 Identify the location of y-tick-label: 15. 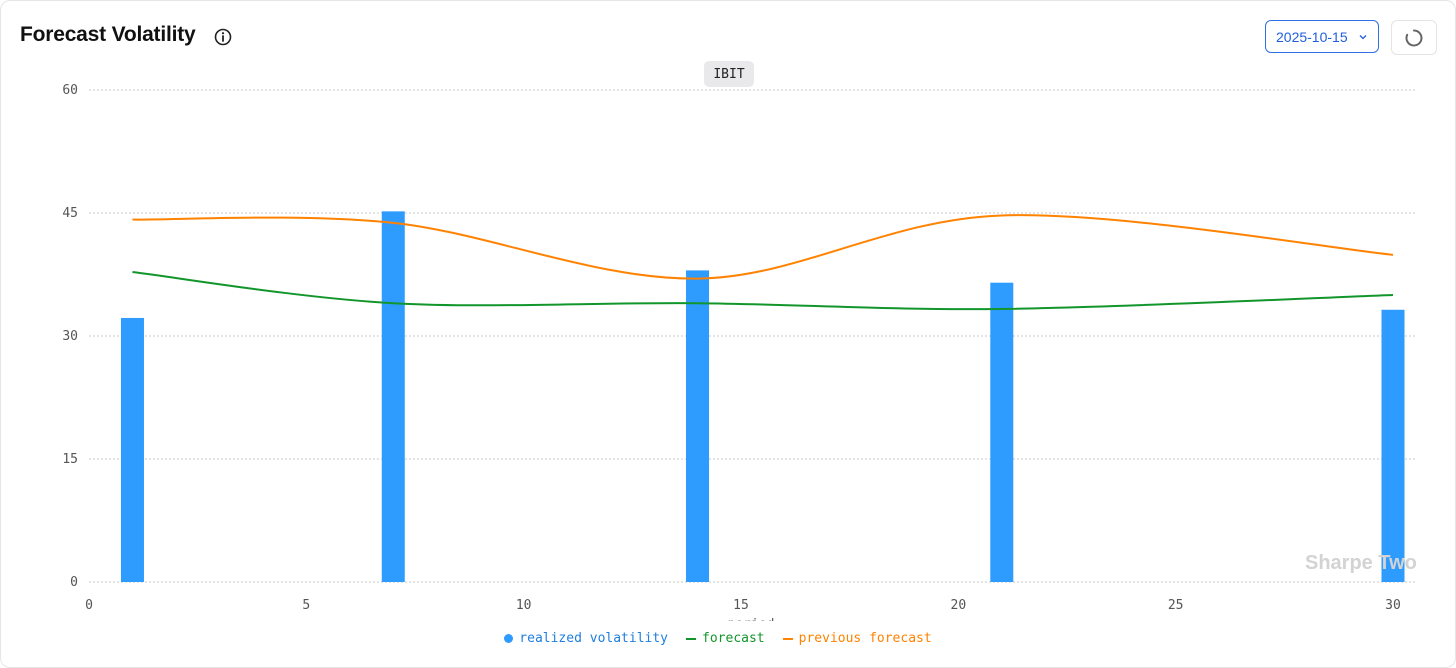
(70, 459).